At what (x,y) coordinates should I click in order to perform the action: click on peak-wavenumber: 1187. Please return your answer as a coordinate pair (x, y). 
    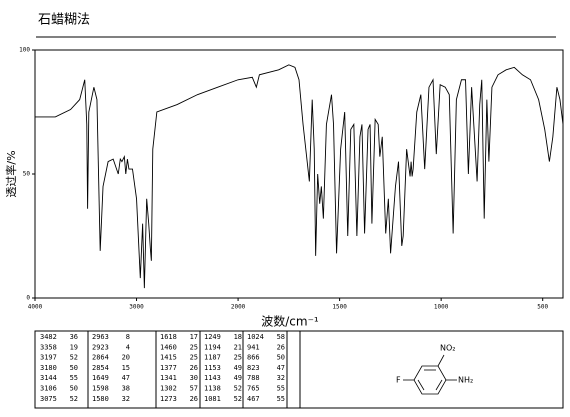
    Looking at the image, I should click on (212, 358).